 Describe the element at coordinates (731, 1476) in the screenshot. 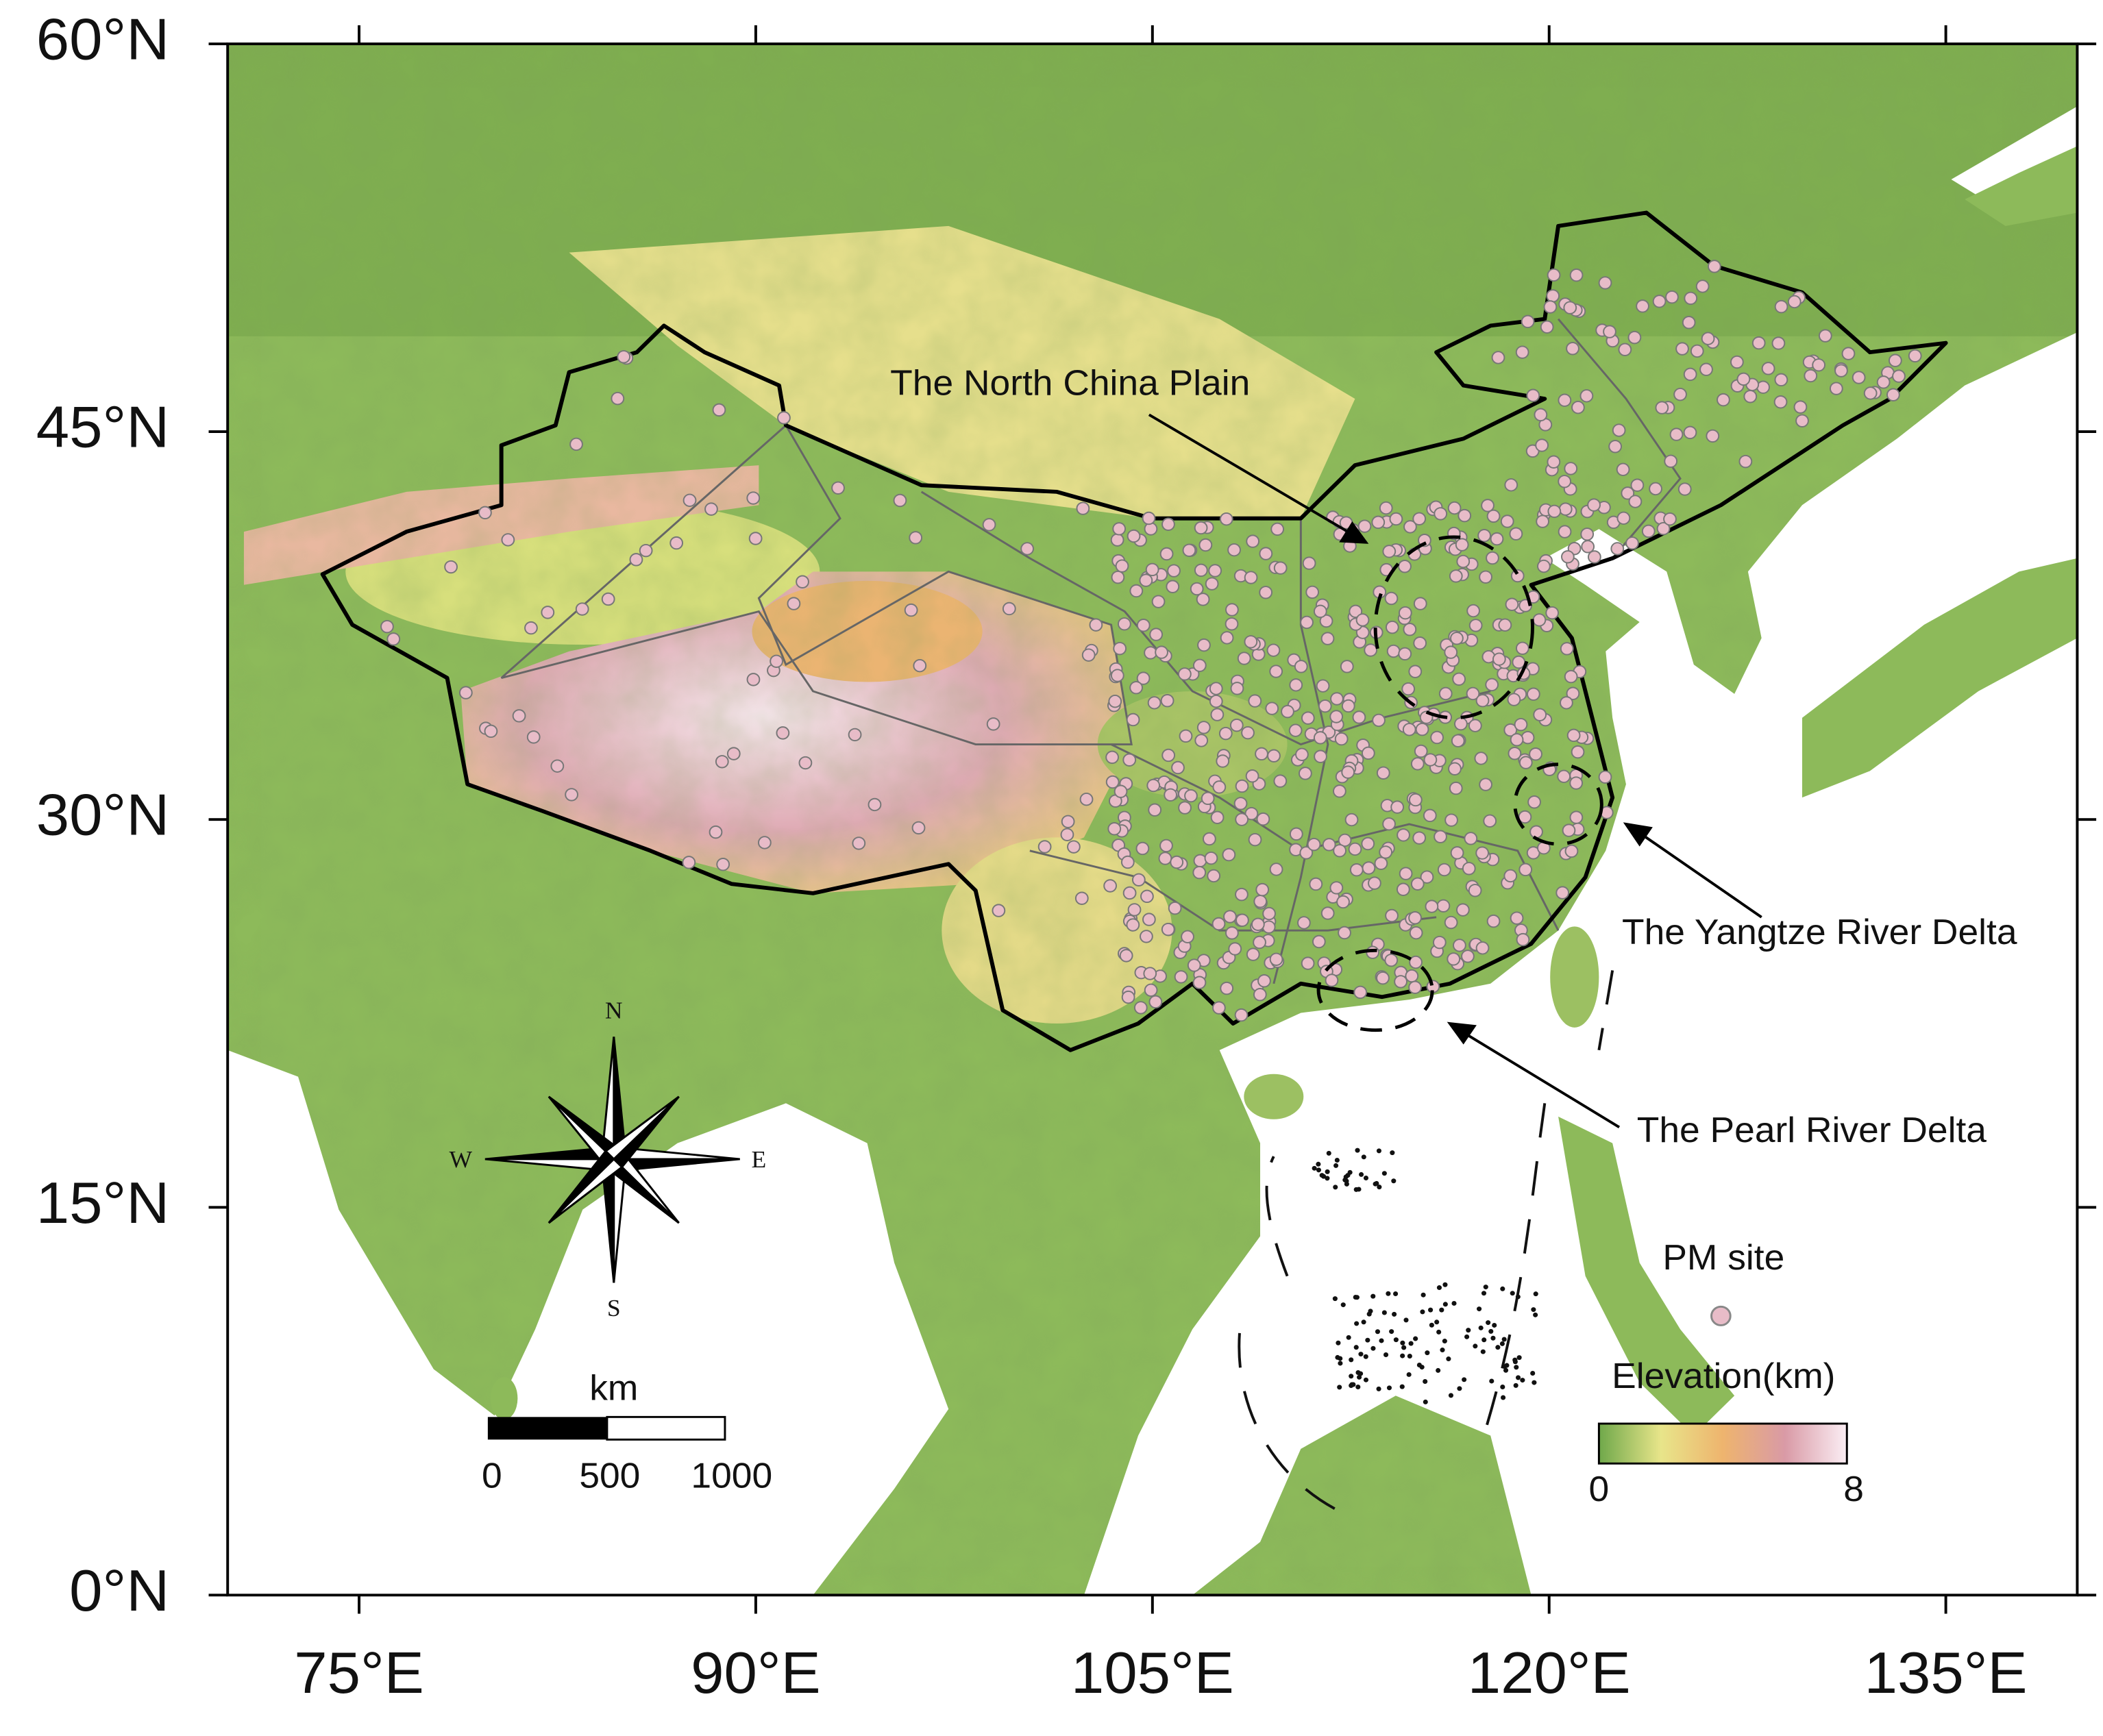

I see `scale-label: 1000` at that location.